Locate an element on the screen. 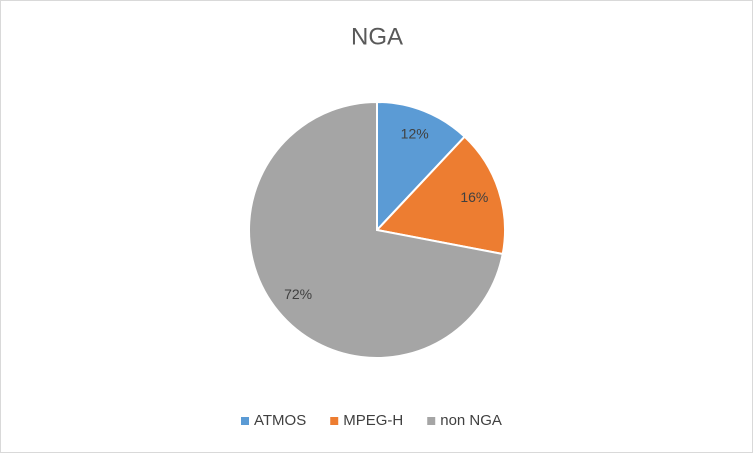 The image size is (754, 454). chart-title: NGA is located at coordinates (377, 36).